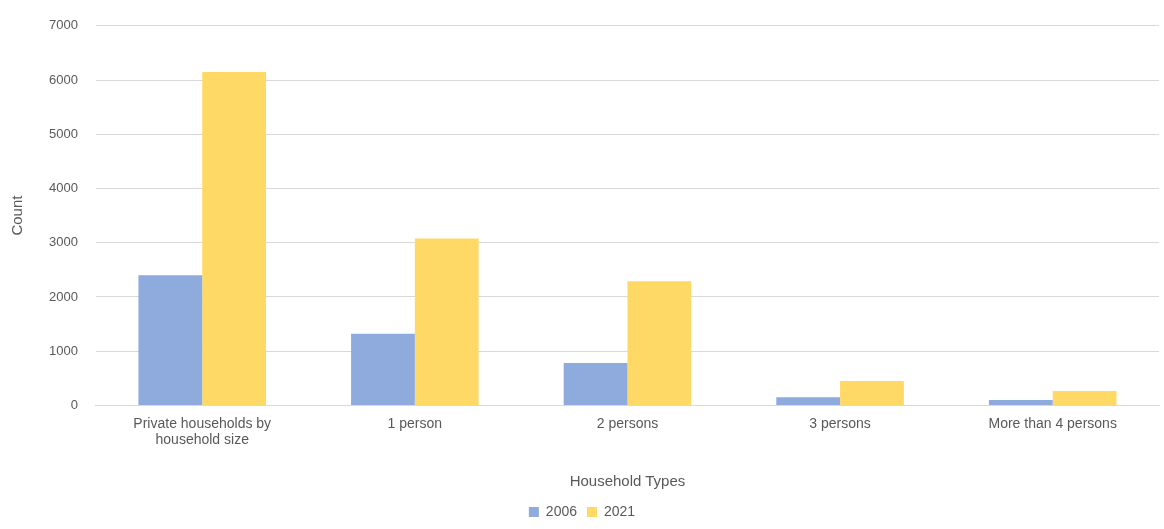 This screenshot has width=1164, height=529. What do you see at coordinates (1052, 422) in the screenshot?
I see `x-tick-label: More than 4 persons` at bounding box center [1052, 422].